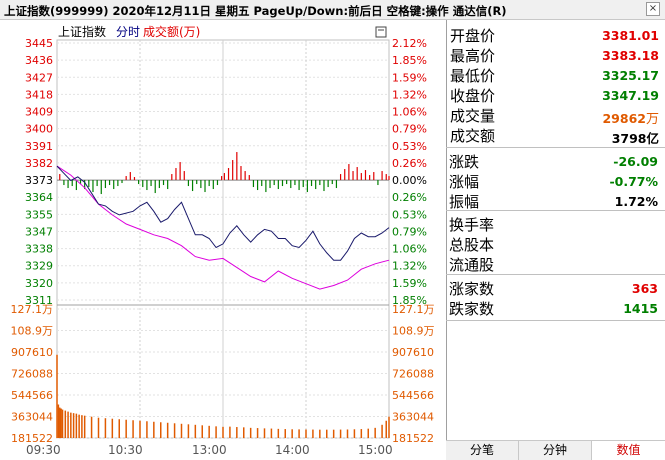 The height and width of the screenshot is (460, 665). What do you see at coordinates (553, 289) in the screenshot?
I see `stat-advancers: 涨家数 363` at bounding box center [553, 289].